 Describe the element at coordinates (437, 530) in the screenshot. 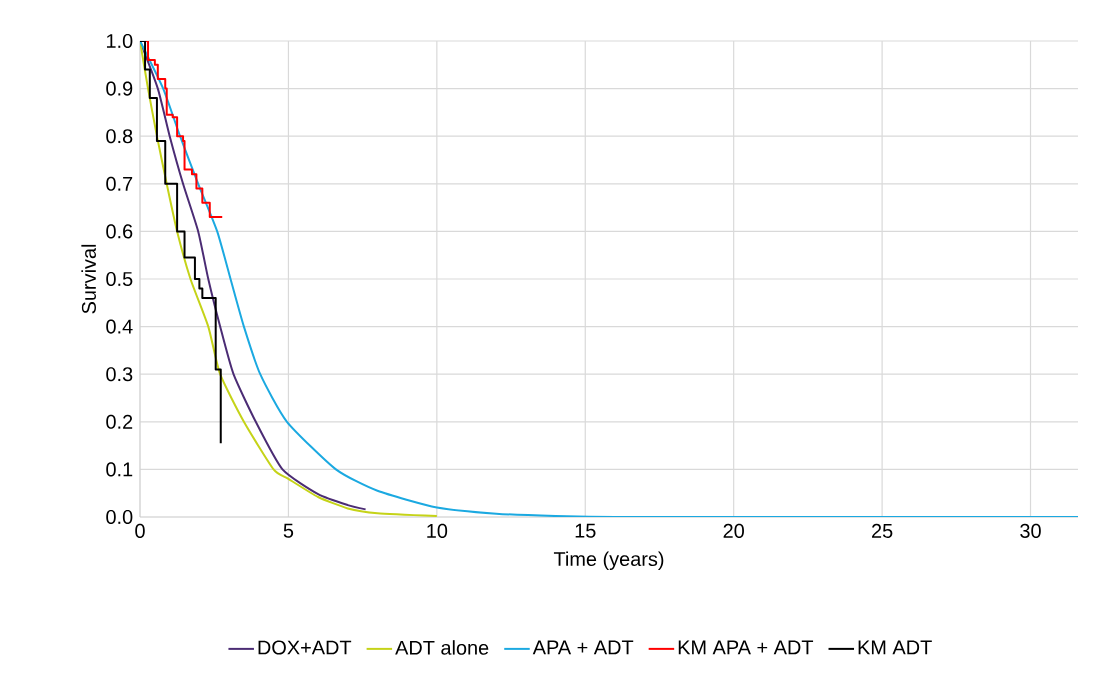

I see `x-tick-label: 10` at that location.